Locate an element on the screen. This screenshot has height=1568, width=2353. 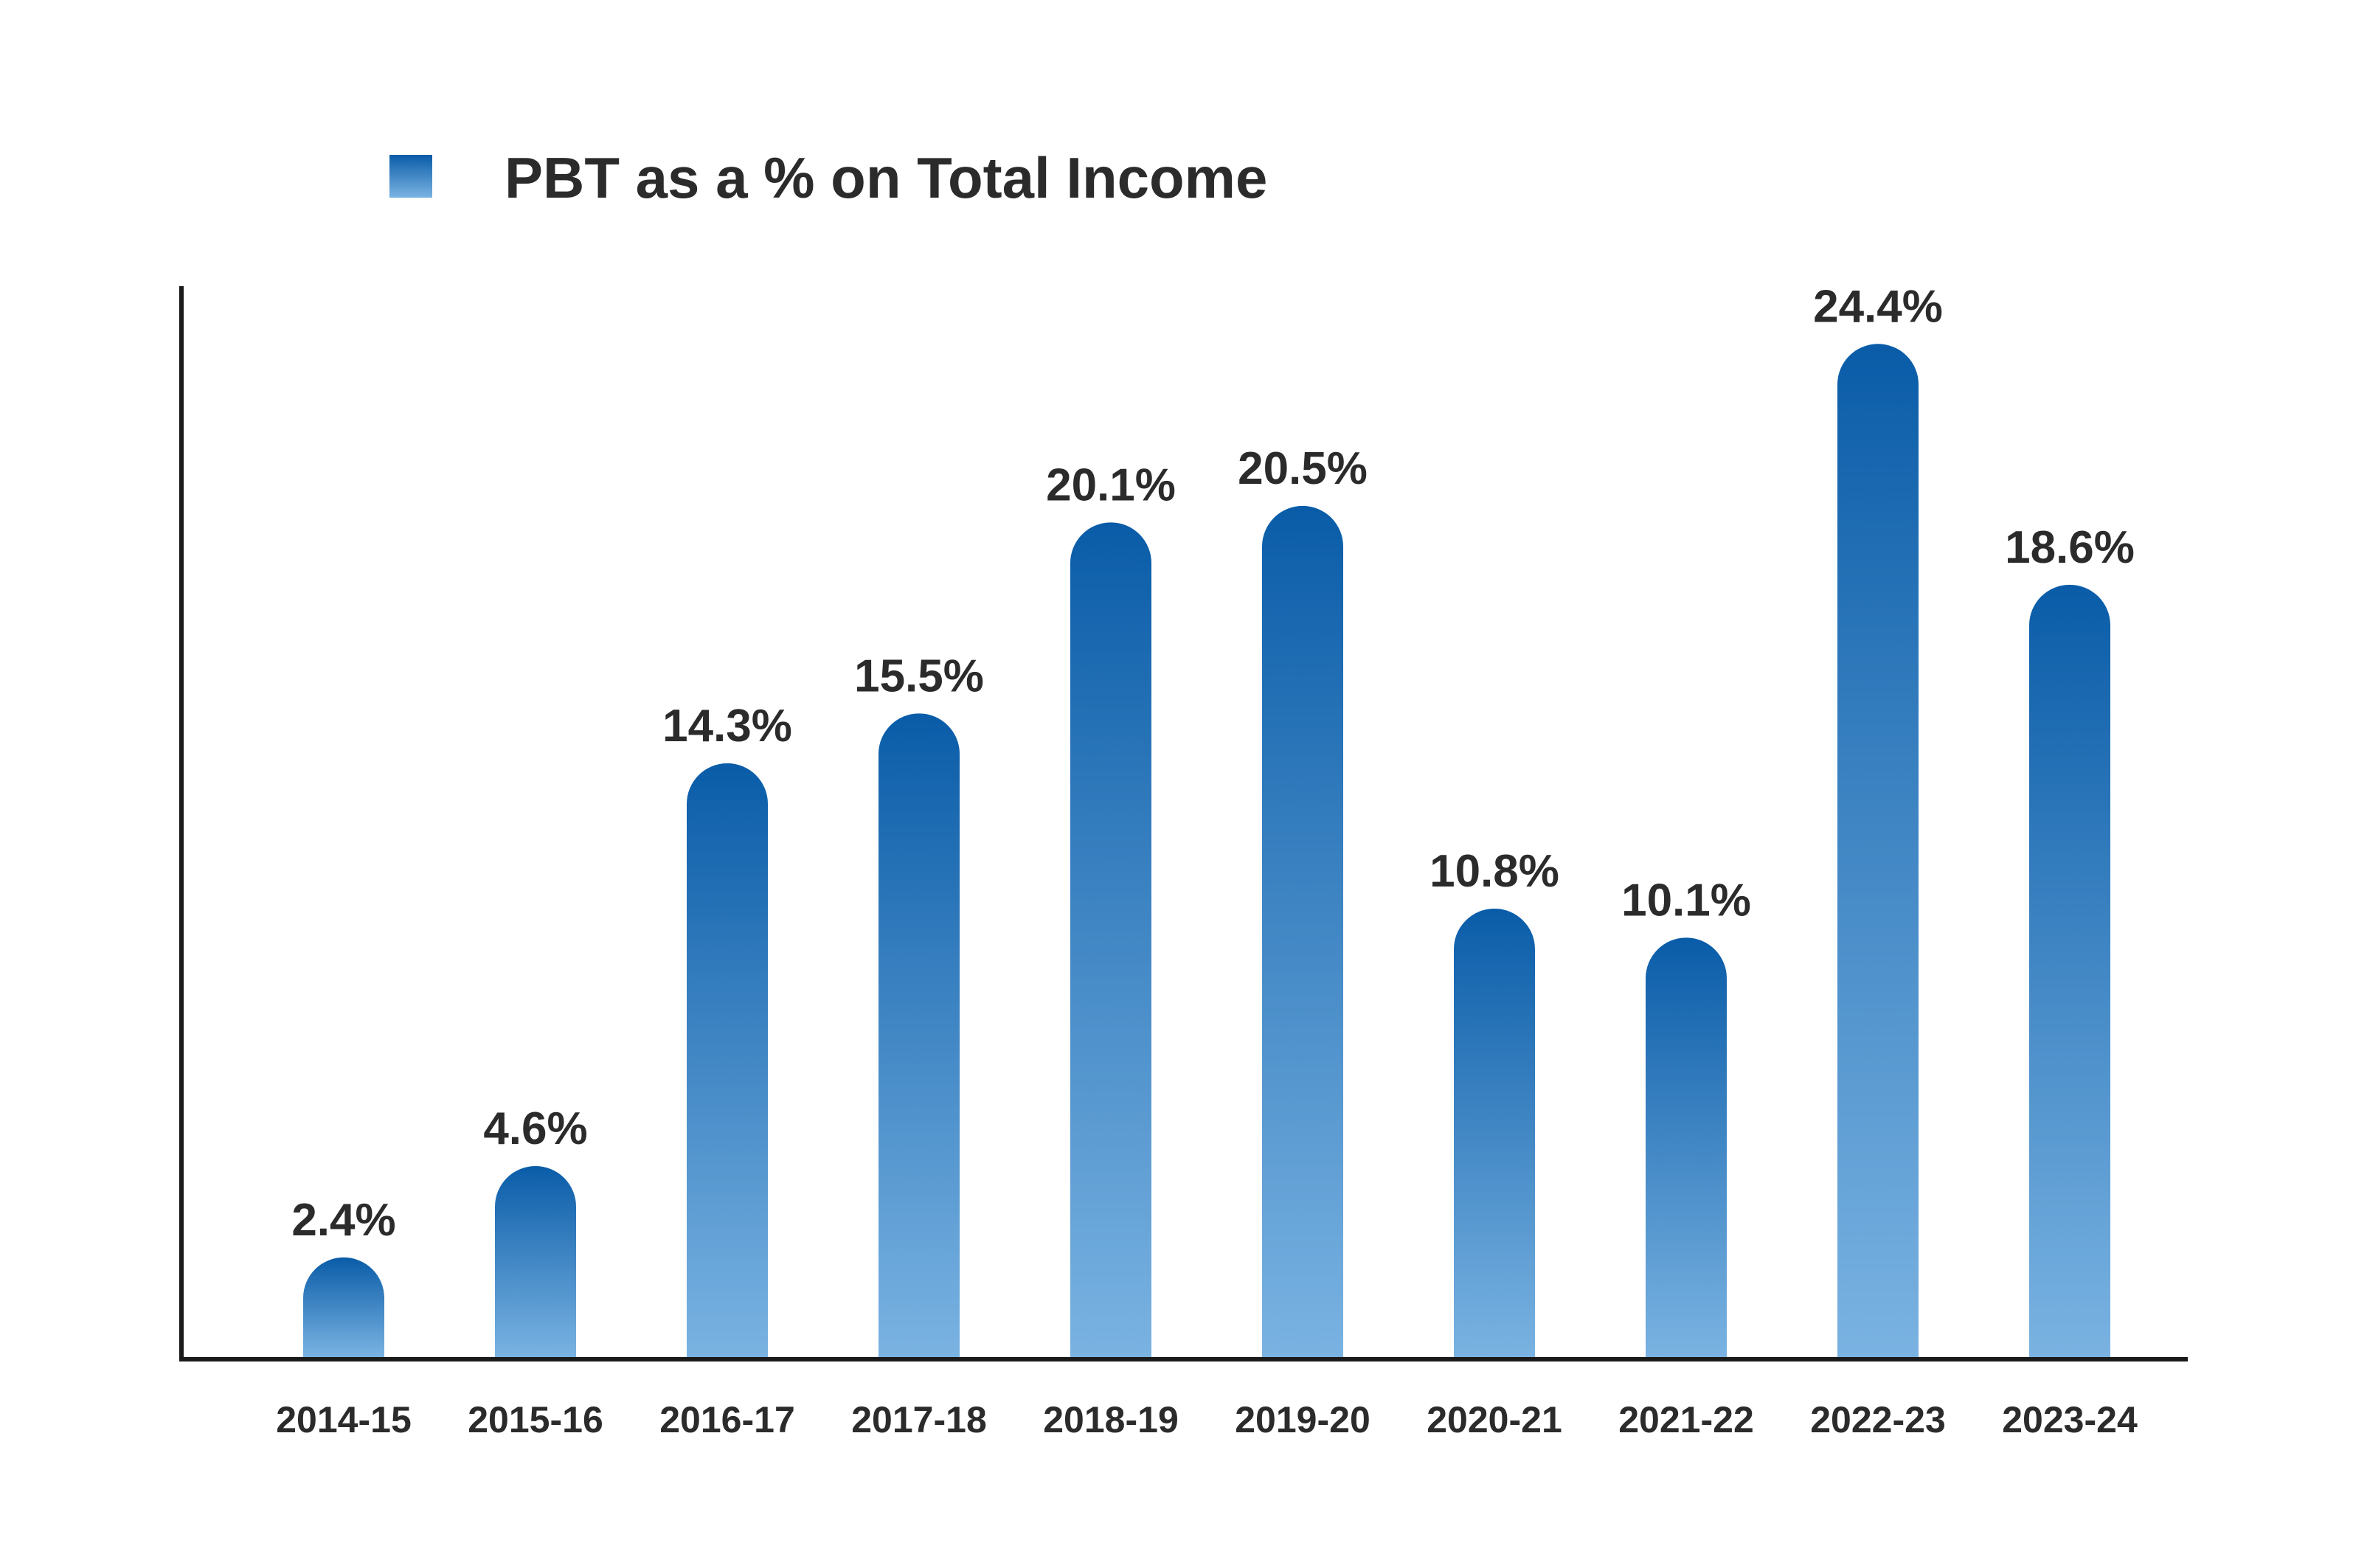
category-label-2017-18: 2017-18 is located at coordinates (919, 1419).